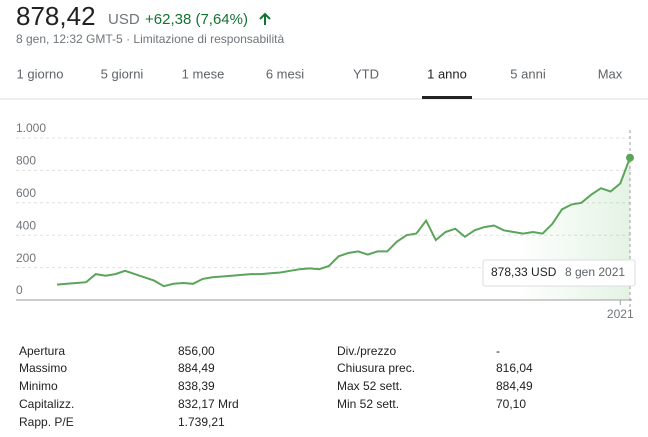 This screenshot has width=648, height=437. Describe the element at coordinates (46, 404) in the screenshot. I see `stat-label: Capitalizz.` at that location.